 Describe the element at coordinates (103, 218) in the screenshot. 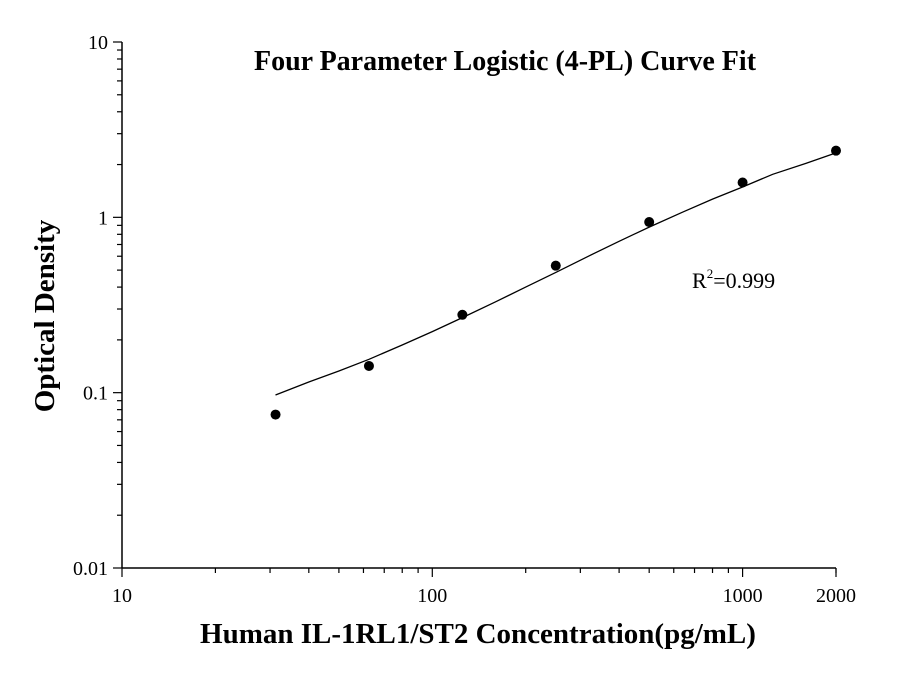

I see `y-tick-label: 1` at that location.